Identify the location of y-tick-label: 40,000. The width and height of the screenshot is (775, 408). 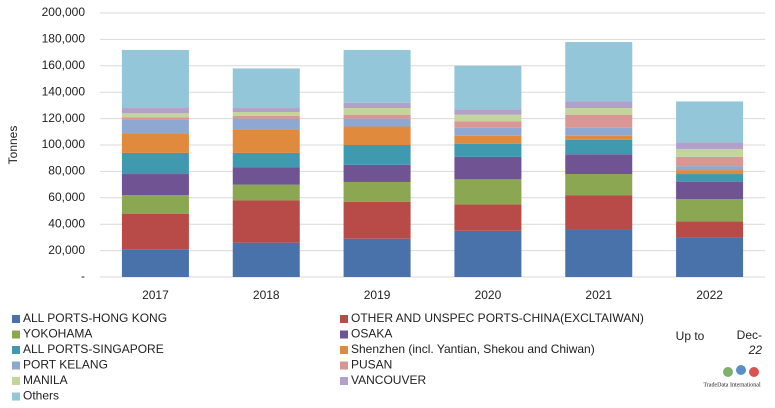
(66, 223).